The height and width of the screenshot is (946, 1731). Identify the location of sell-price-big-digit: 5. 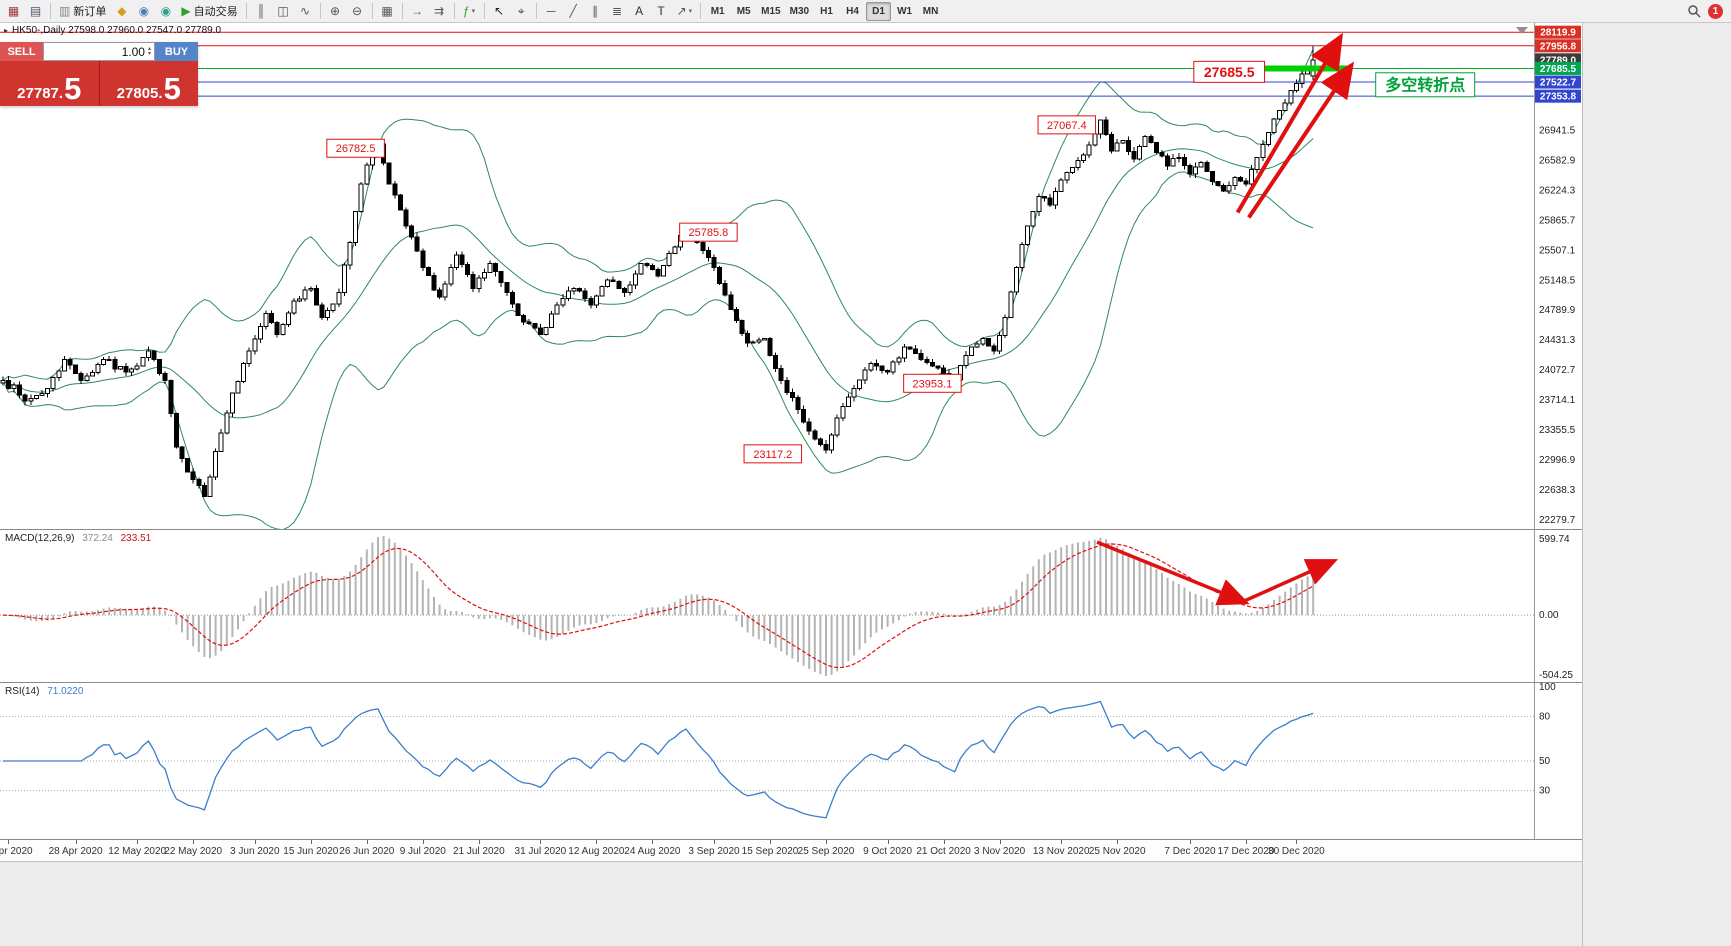
(73, 89).